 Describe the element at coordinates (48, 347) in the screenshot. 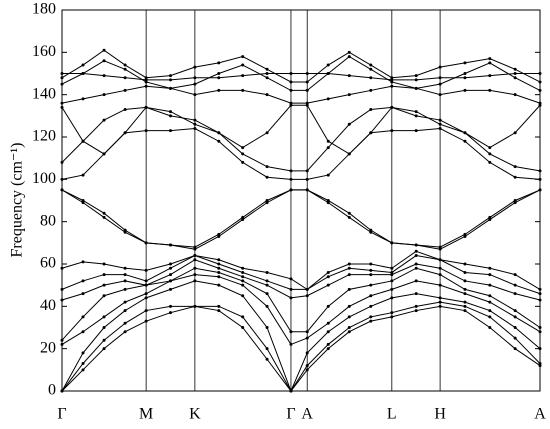

I see `y-tick-label: 20` at that location.